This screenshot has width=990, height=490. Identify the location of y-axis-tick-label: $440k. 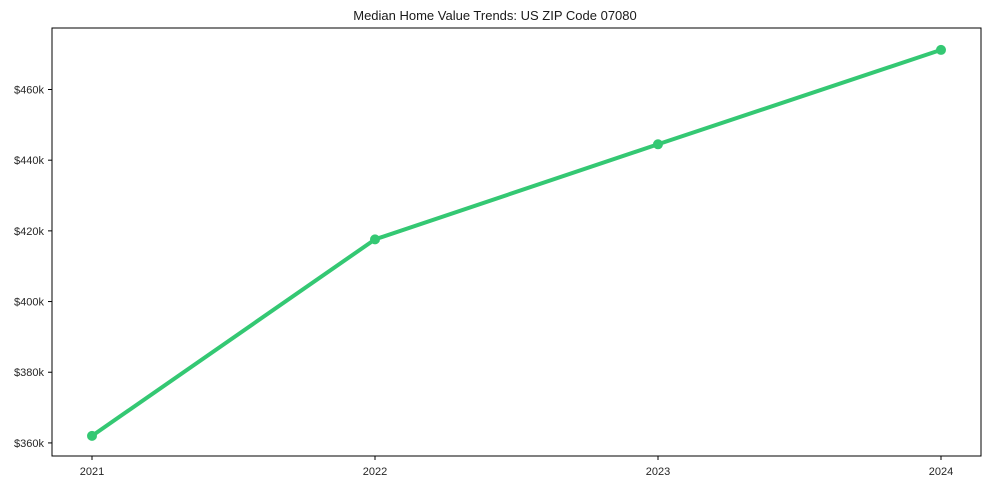
(29, 161).